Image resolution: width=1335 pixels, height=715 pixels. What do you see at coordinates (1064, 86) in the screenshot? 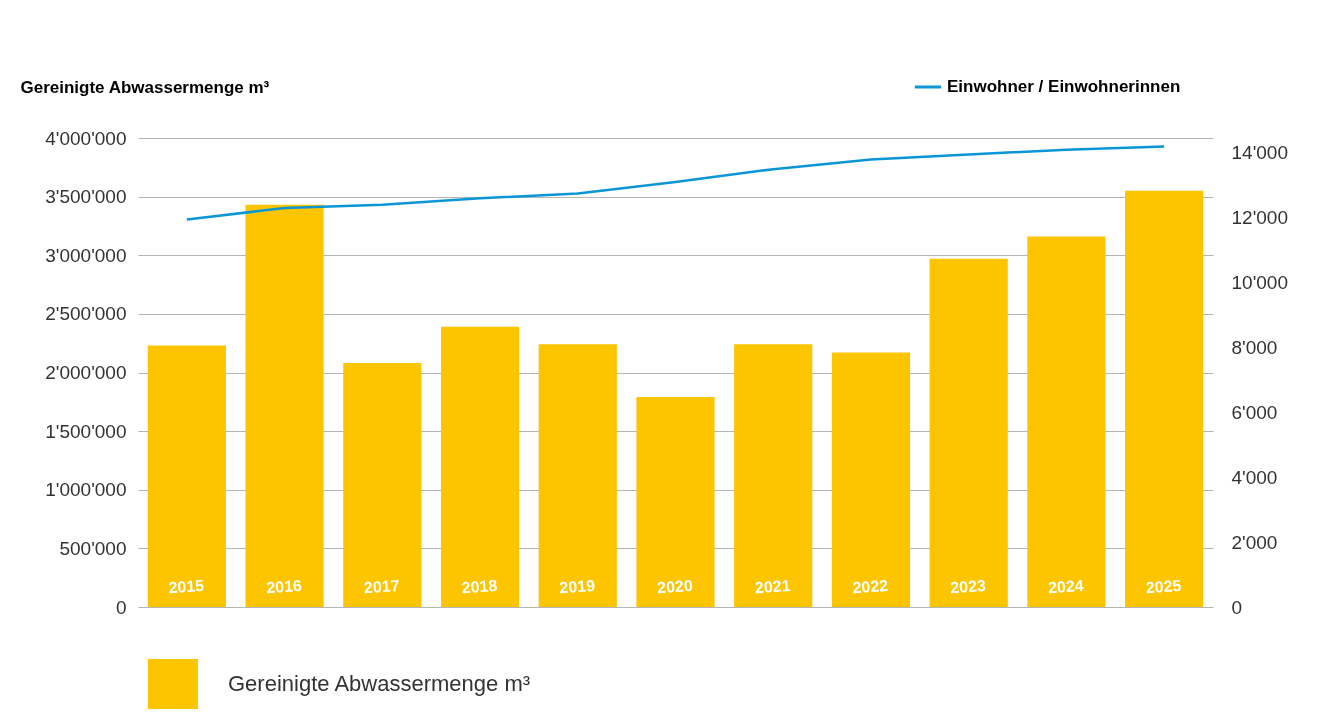
I see `legend-label: Einwohner / Einwohnerinnen` at bounding box center [1064, 86].